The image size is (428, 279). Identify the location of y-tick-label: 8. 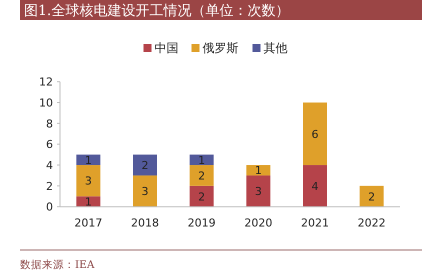
(49, 123).